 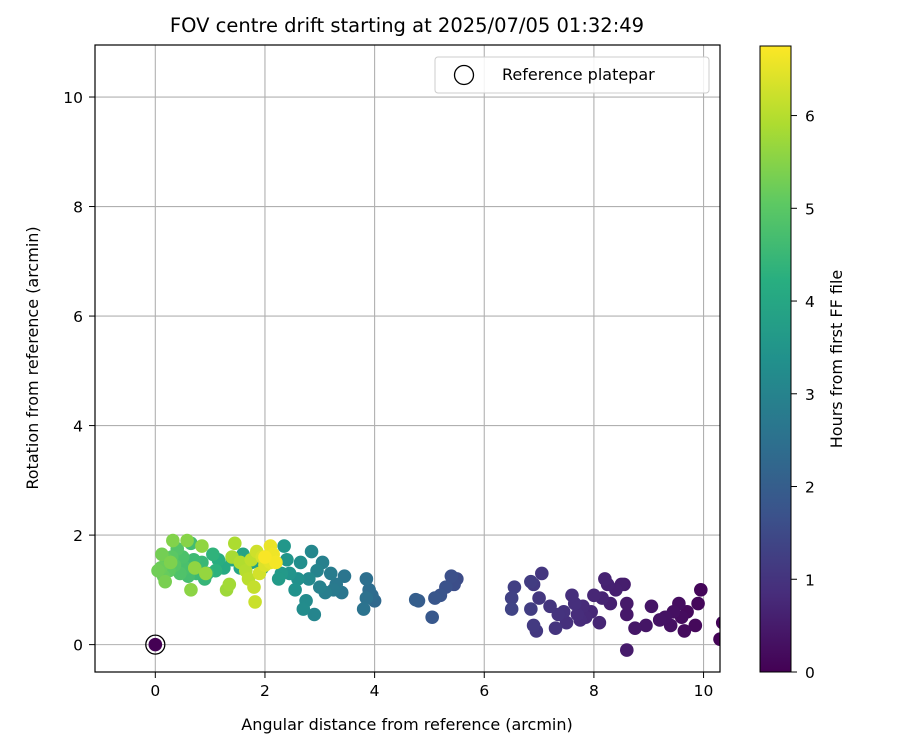 I want to click on x-tick-label: 0, so click(x=155, y=691).